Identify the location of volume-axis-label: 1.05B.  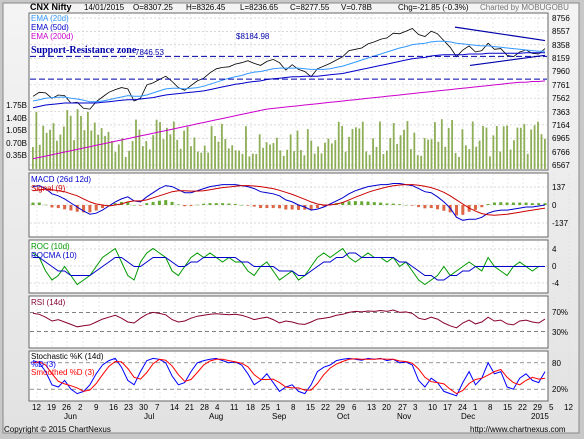
(16, 130).